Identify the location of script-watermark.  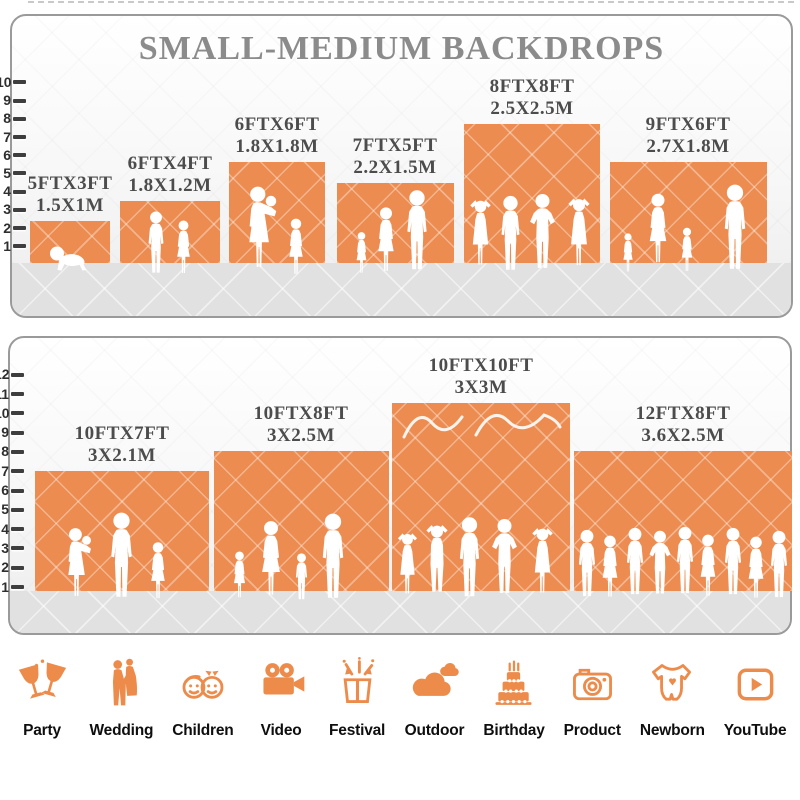
(482, 426).